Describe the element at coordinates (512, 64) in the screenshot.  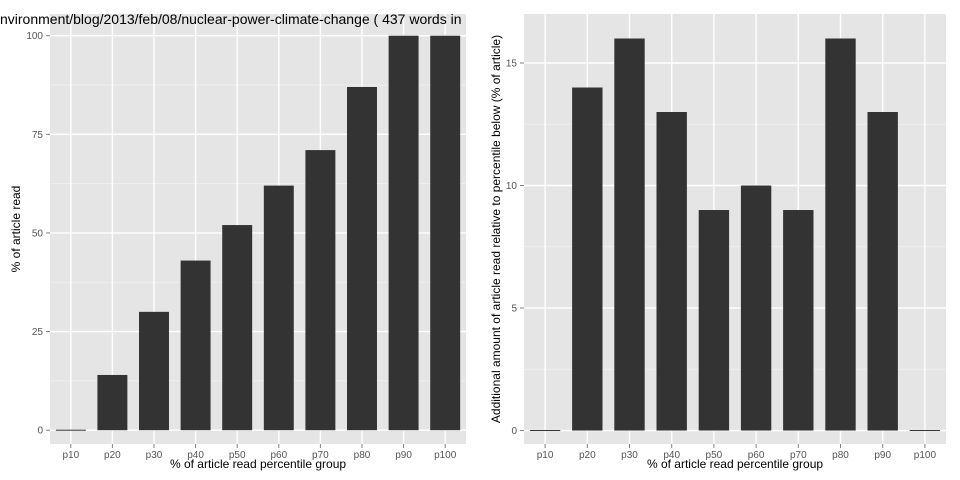
I see `y-tick-label: 15` at that location.